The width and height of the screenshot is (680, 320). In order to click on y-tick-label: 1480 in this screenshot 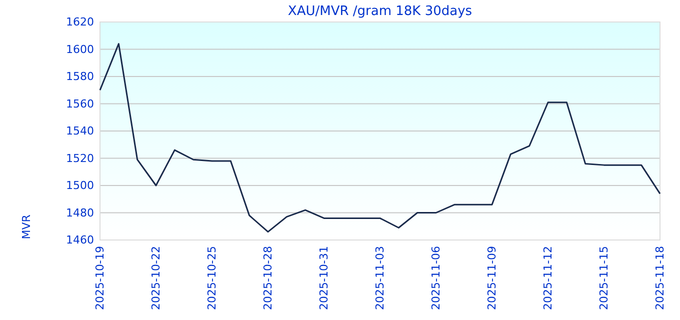, I will do `click(80, 213)`.